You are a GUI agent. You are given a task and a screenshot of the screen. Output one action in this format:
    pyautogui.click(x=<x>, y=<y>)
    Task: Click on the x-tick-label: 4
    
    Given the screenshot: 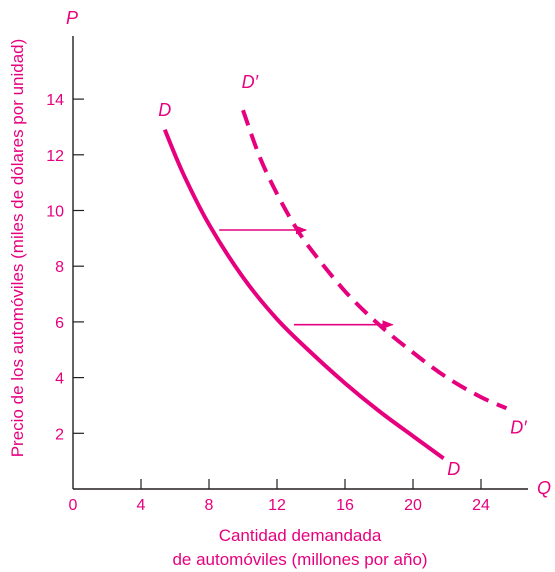 What is the action you would take?
    pyautogui.click(x=141, y=505)
    